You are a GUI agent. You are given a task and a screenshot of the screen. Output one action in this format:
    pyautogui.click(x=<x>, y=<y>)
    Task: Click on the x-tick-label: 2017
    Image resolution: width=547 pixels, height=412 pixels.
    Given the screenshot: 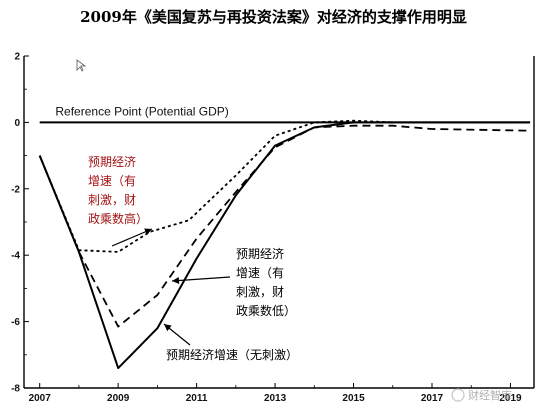 What is the action you would take?
    pyautogui.click(x=432, y=398)
    